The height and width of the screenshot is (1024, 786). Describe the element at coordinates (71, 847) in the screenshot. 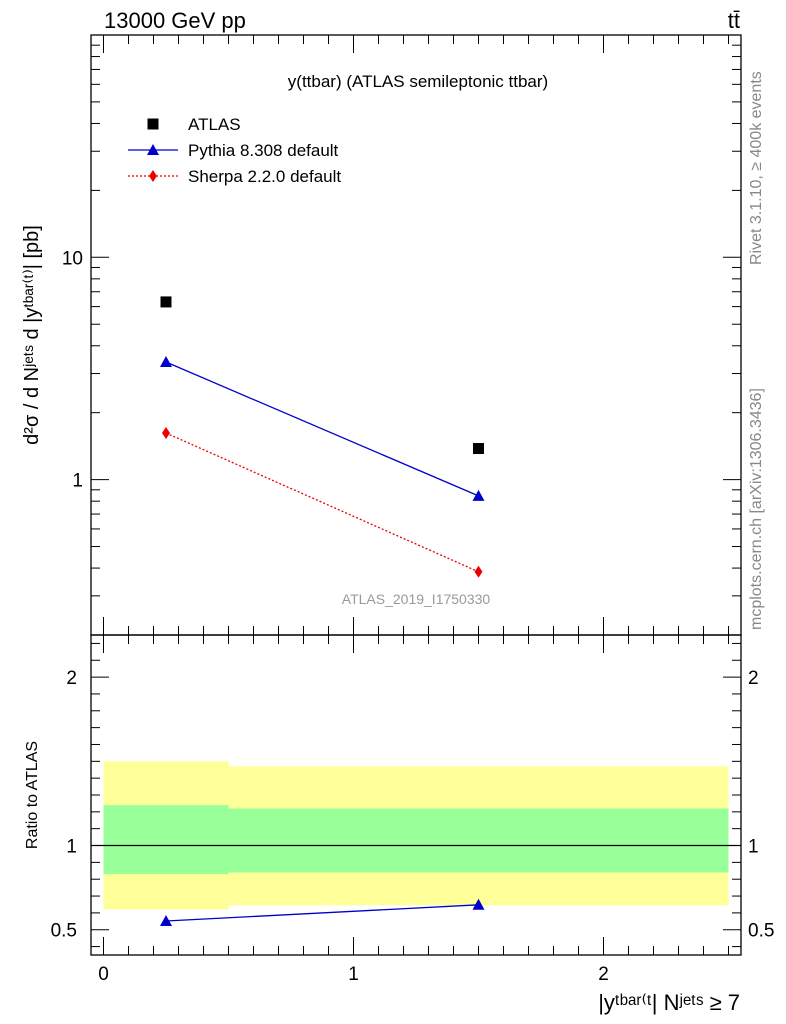

I see `ratio-y-tick-label-left: 1` at that location.